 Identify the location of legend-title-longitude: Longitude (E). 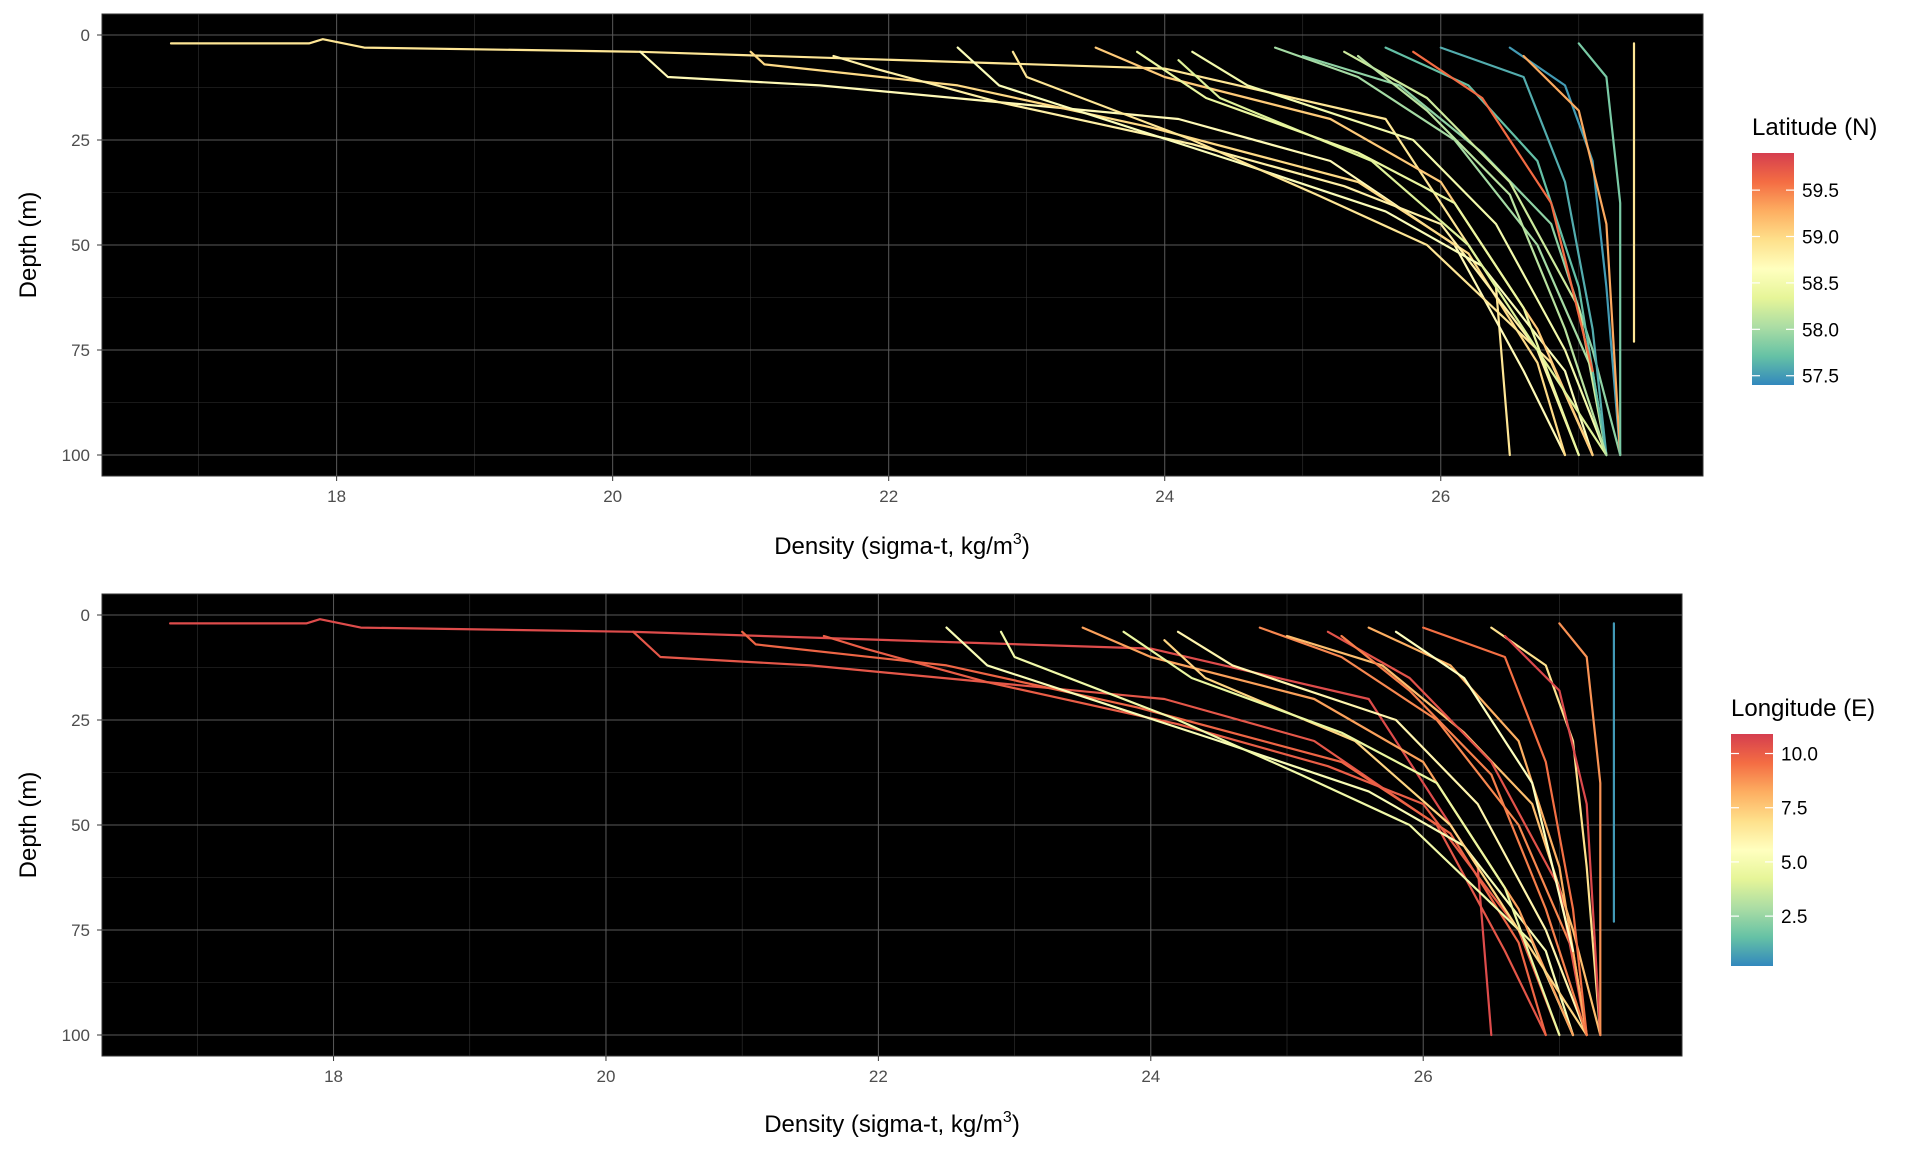
(1803, 708).